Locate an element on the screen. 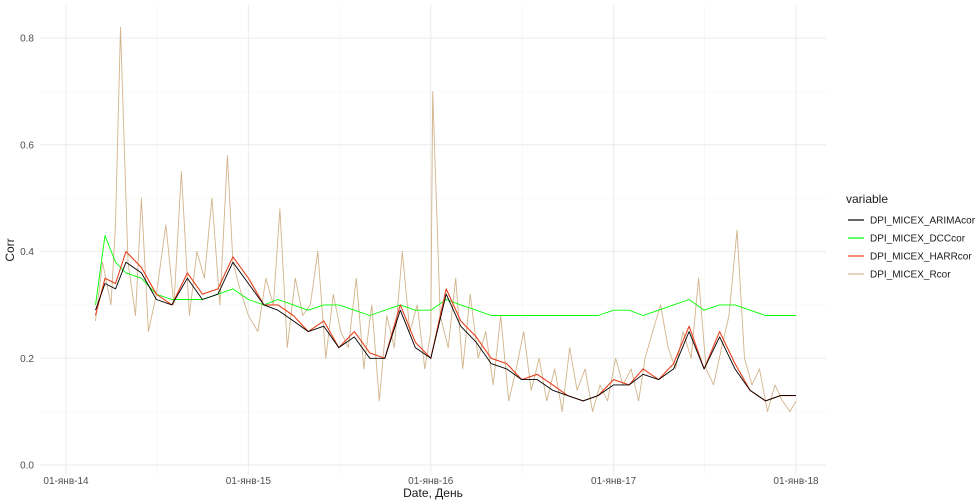 The image size is (977, 504). x-tick-label: 01-янв-16 is located at coordinates (431, 481).